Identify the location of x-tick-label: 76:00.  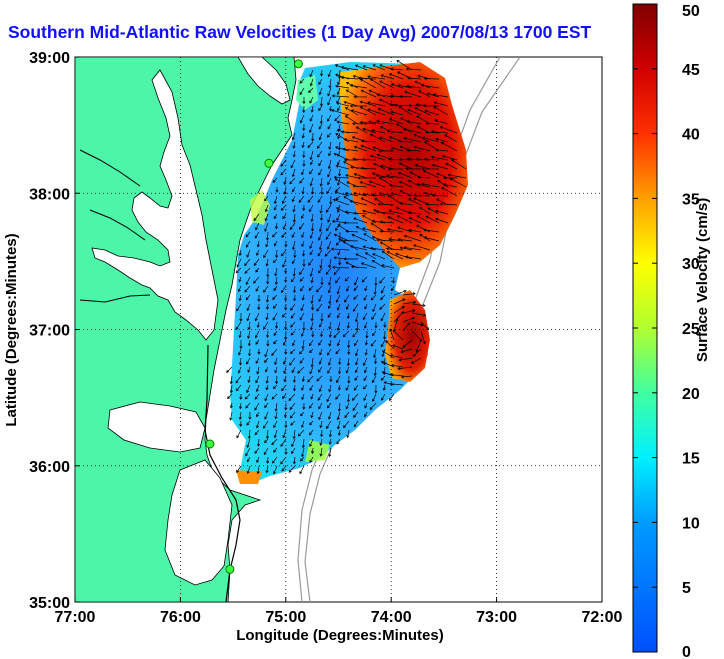
(180, 617).